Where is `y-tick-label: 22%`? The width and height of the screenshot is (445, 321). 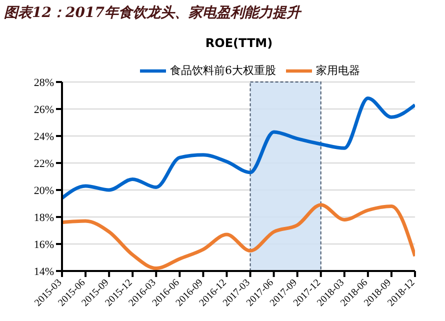
y-tick-label: 22% is located at coordinates (44, 164).